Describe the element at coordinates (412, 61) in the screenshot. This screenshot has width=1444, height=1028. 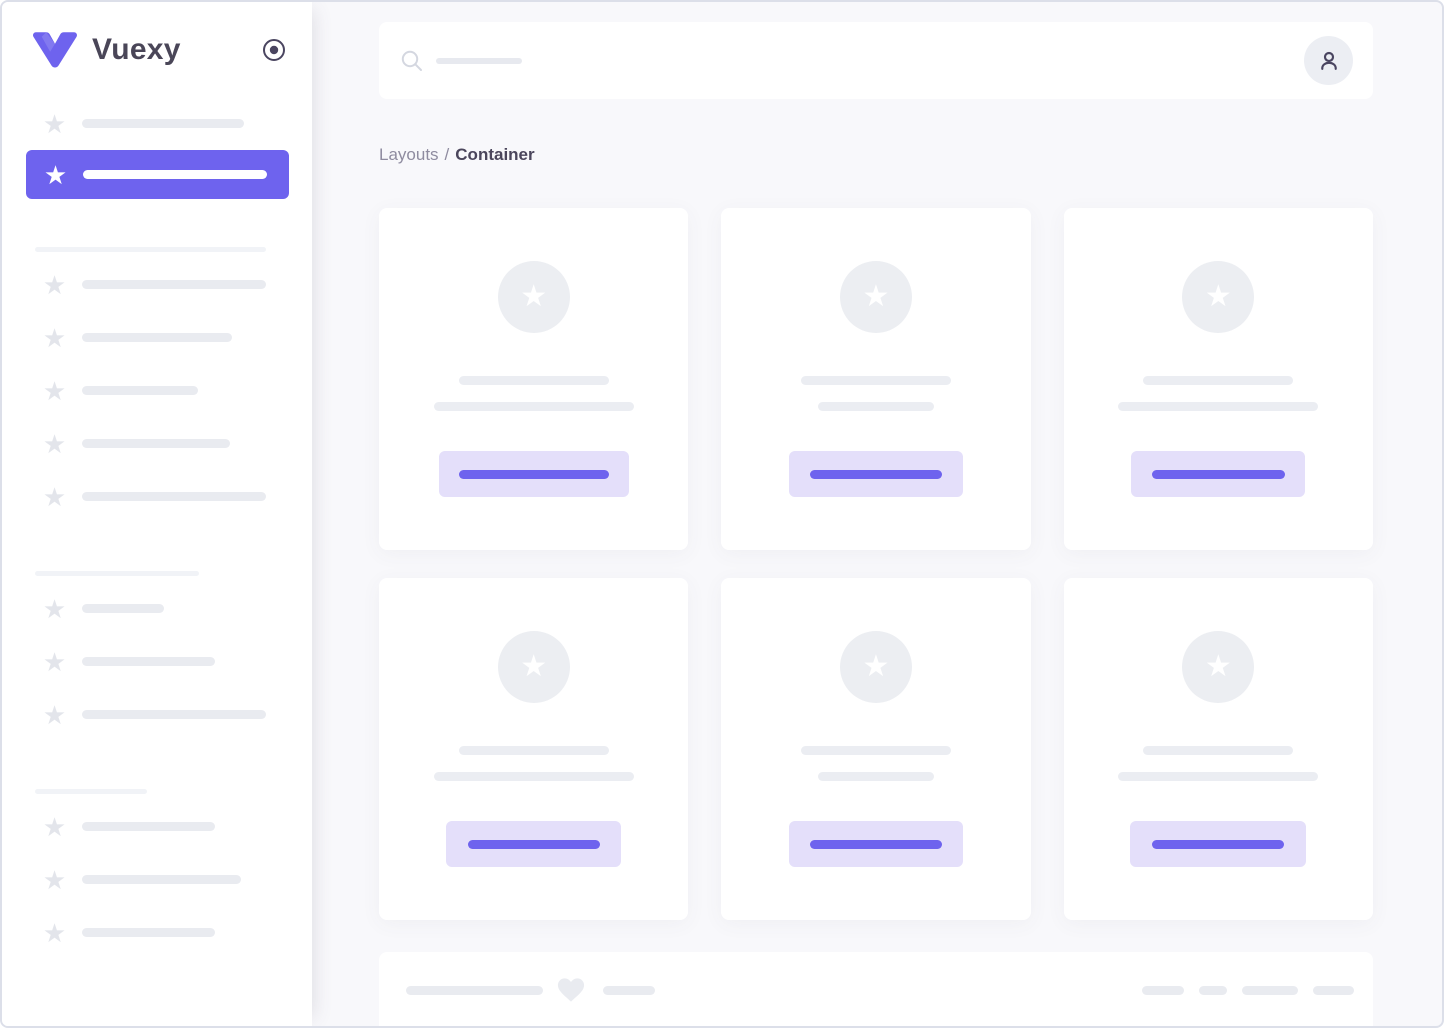
I see `search-icon` at that location.